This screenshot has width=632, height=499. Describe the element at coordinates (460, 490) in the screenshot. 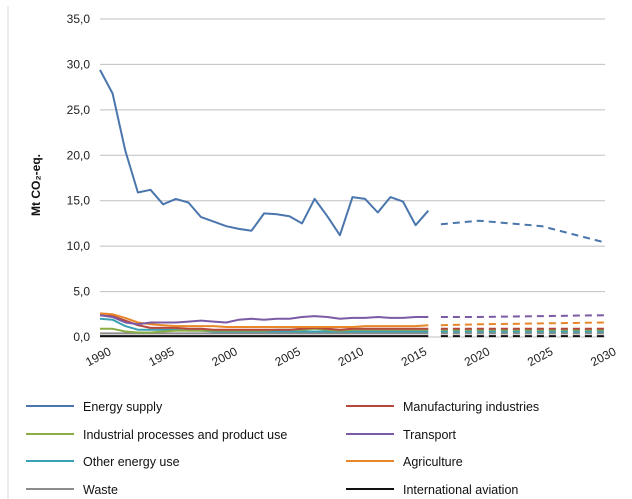

I see `legend-label: International aviation` at that location.